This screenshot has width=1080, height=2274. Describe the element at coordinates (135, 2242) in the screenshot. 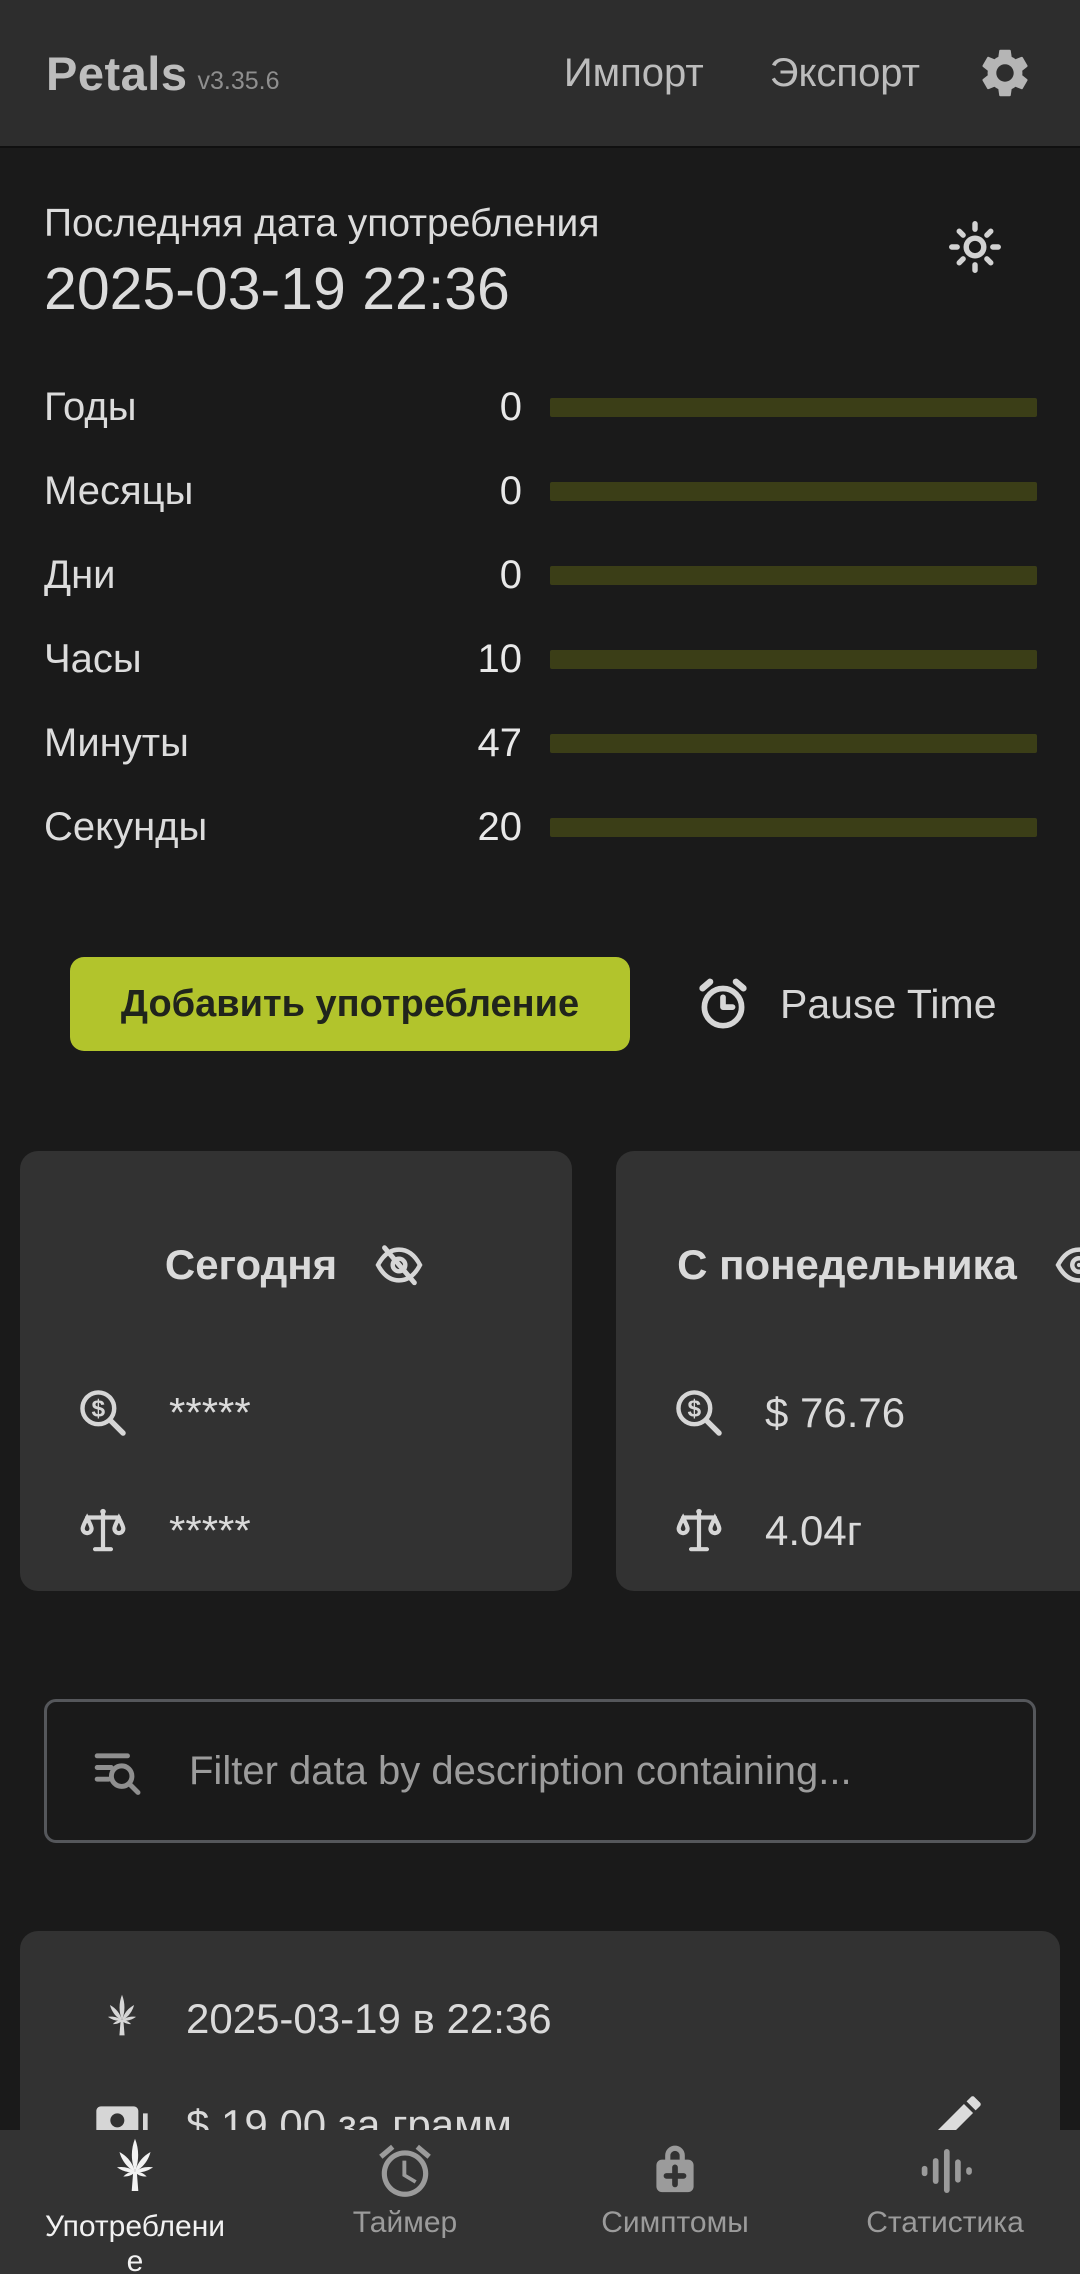

I see `nav-label: Употребление` at that location.